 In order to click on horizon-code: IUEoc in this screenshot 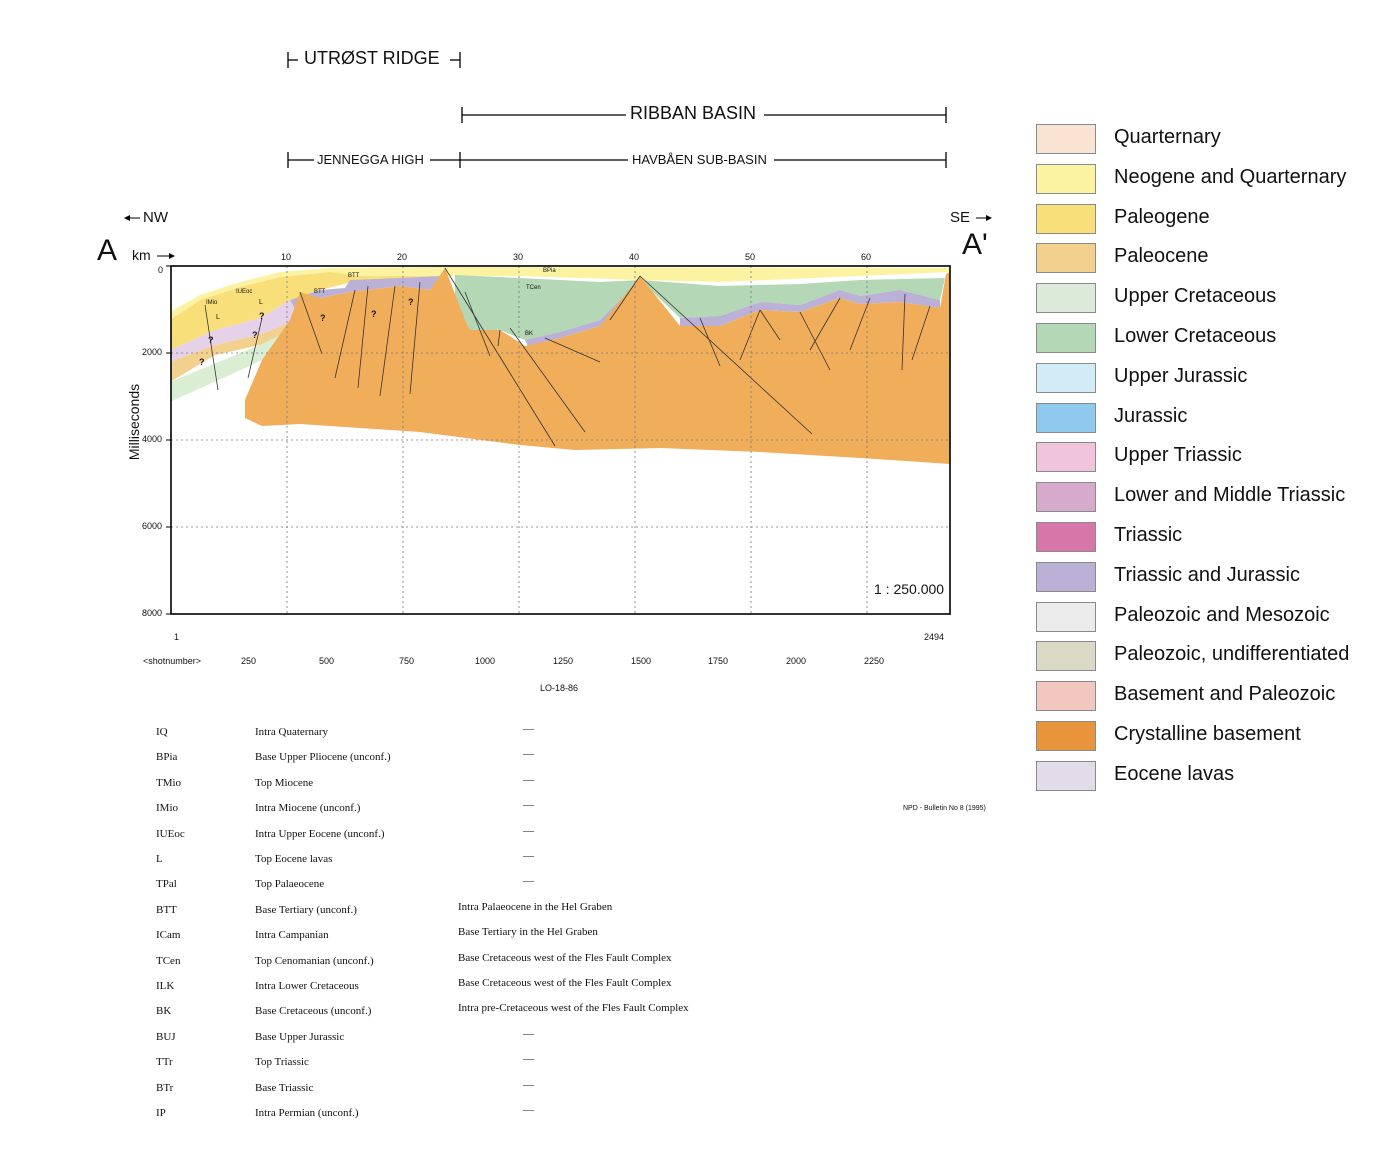, I will do `click(170, 833)`.